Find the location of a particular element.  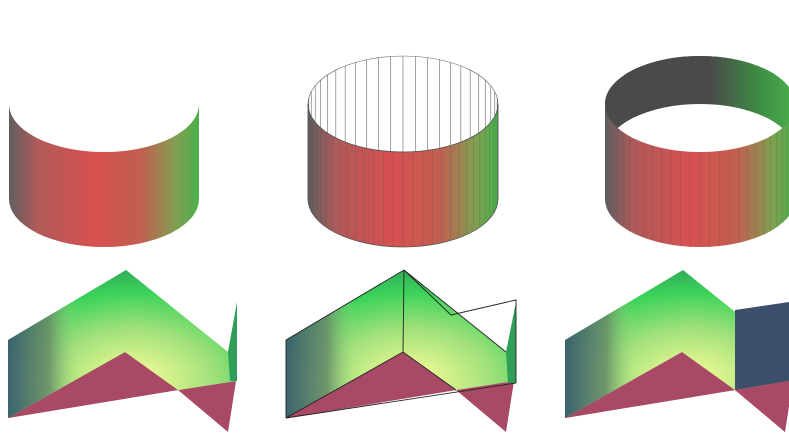

floor-pink-right is located at coordinates (762, 406).